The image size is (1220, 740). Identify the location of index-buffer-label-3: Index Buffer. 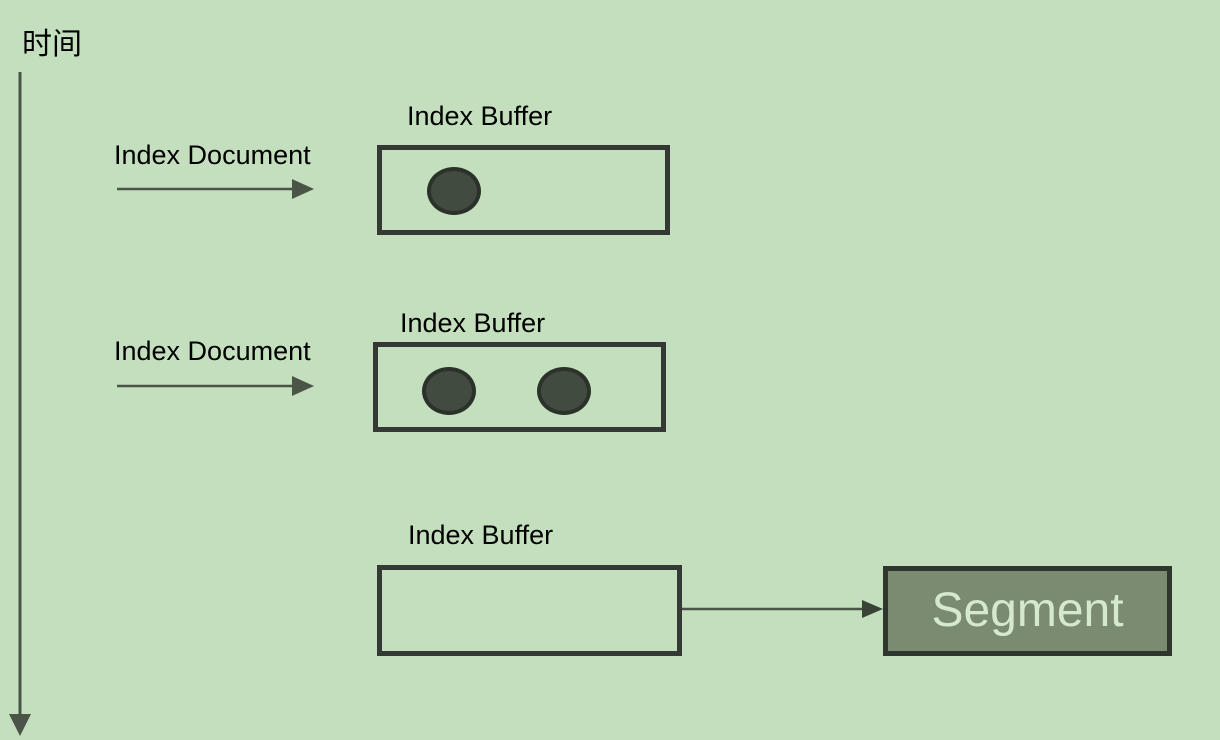
(481, 535).